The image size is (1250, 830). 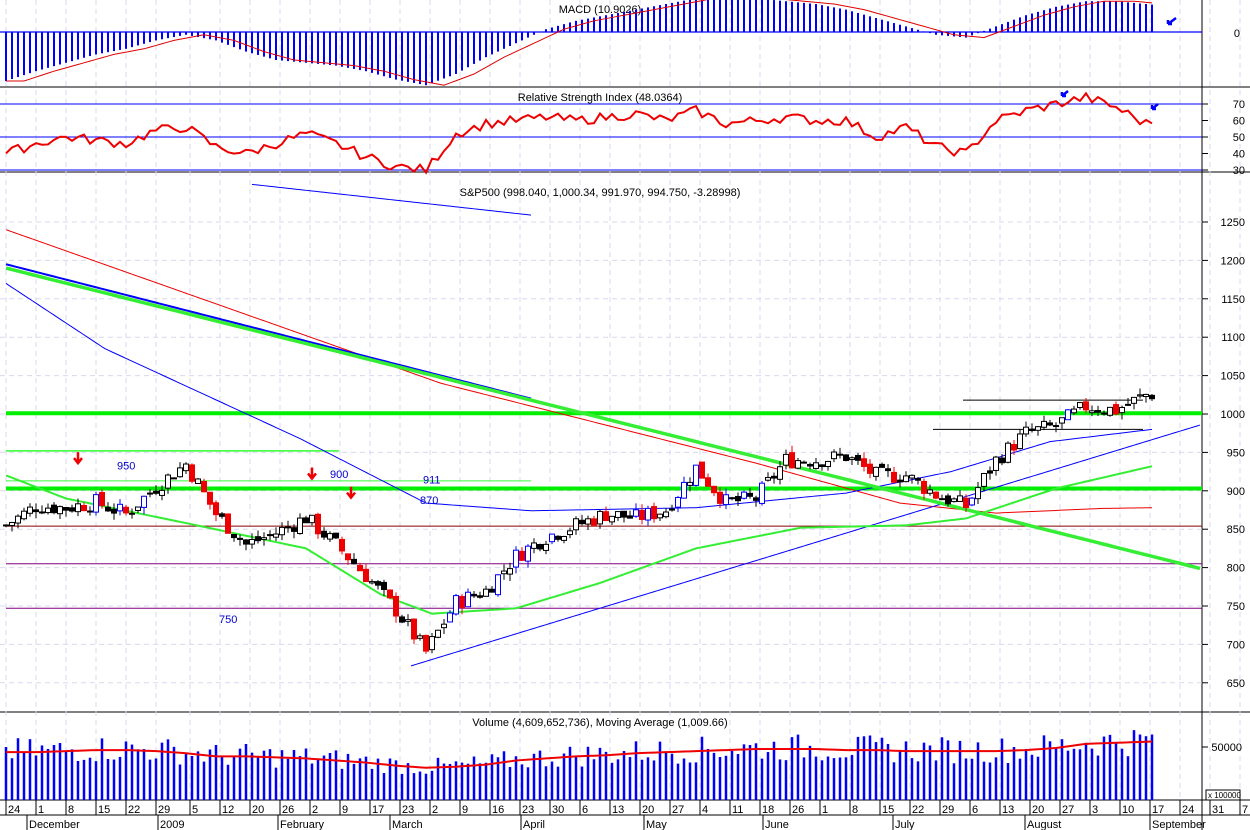 I want to click on x-tick-label: 8, so click(x=855, y=810).